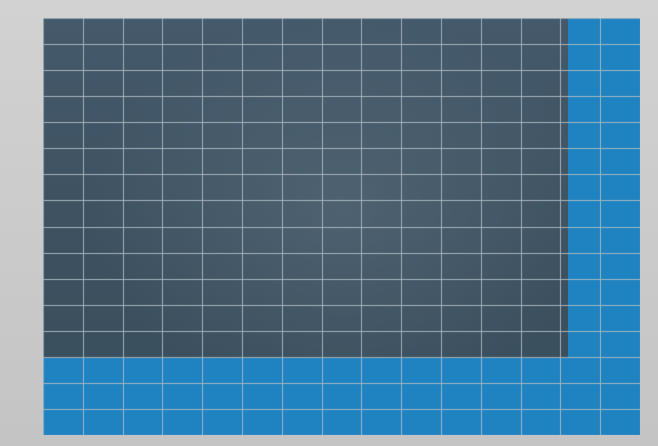  Describe the element at coordinates (604, 188) in the screenshot. I see `motion-zone-right` at that location.